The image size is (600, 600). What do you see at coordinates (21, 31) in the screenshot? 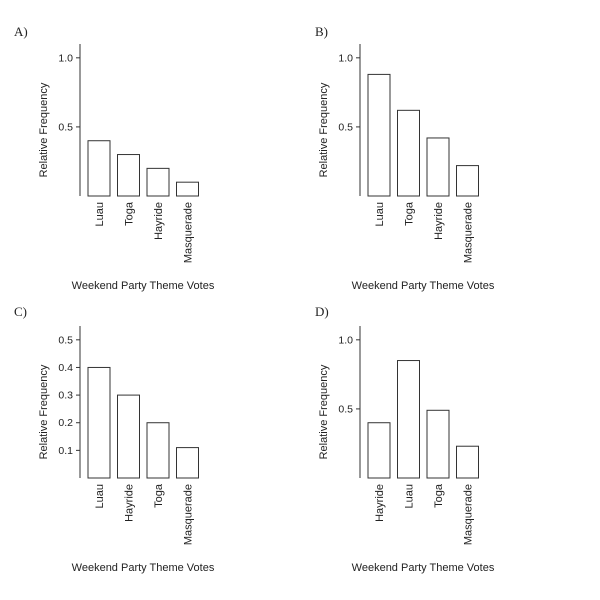
I see `panel-label: A)` at bounding box center [21, 31].